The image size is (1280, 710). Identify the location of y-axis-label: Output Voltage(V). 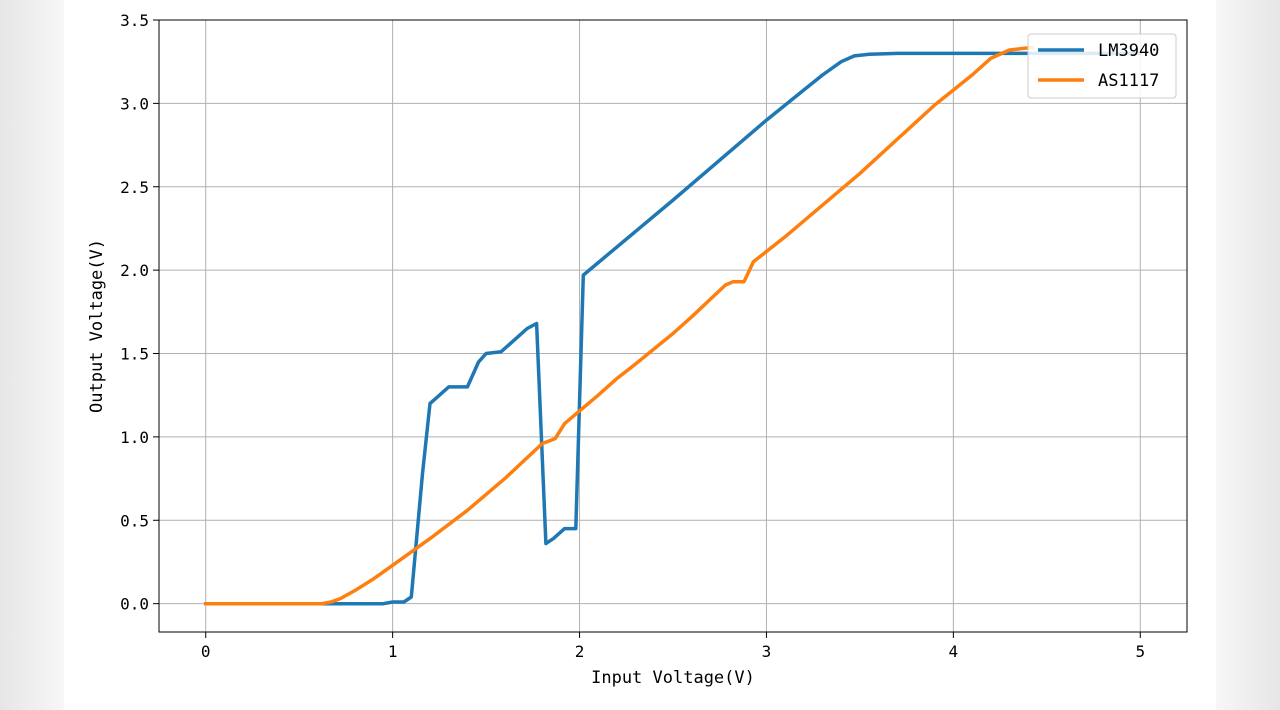
(97, 326).